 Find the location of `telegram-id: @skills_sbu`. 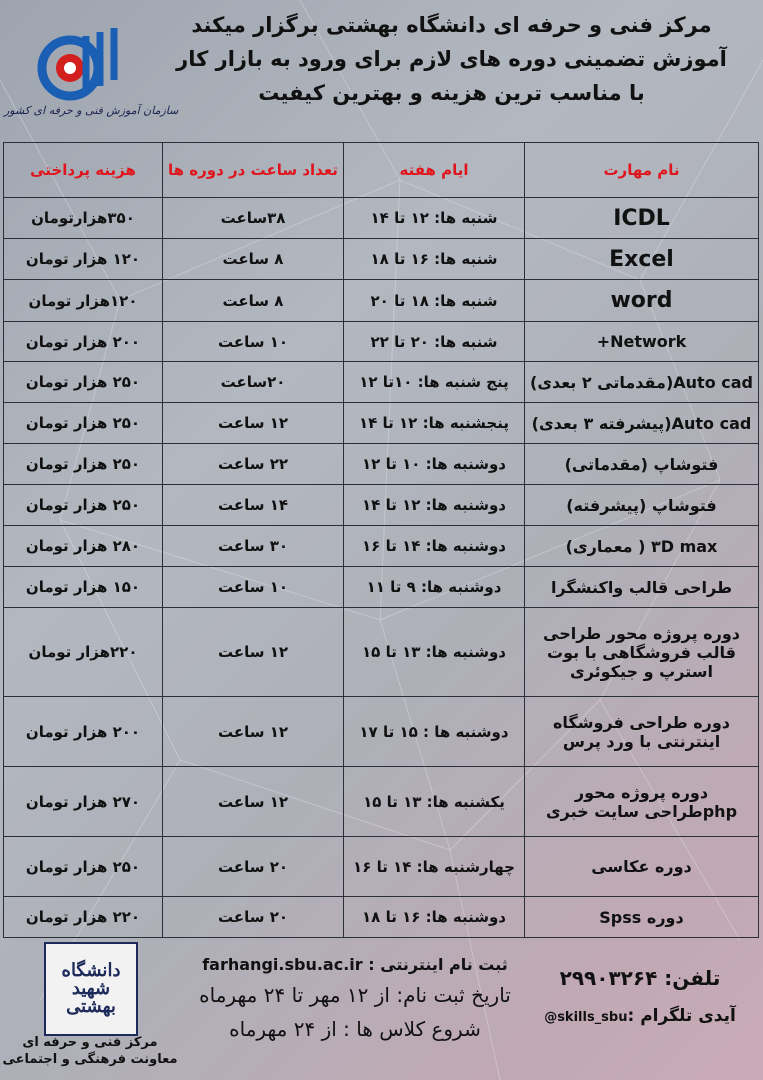

telegram-id: @skills_sbu is located at coordinates (586, 1017).